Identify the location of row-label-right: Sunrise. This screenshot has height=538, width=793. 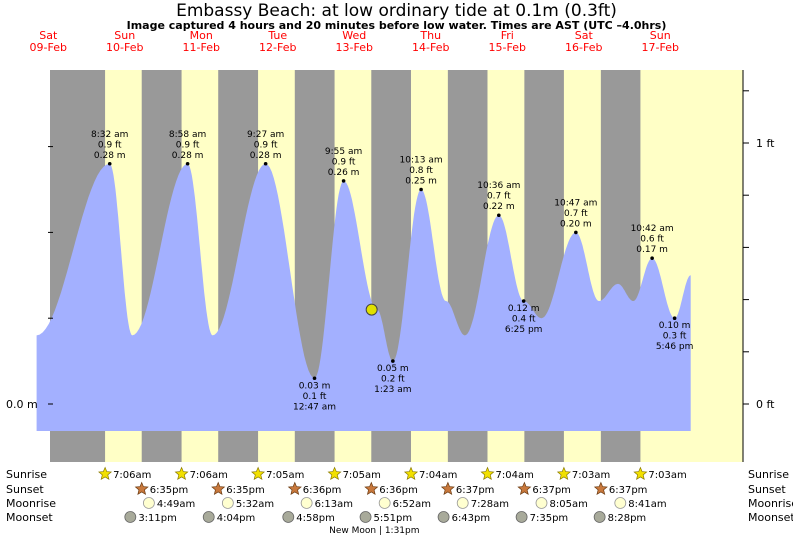
(768, 474).